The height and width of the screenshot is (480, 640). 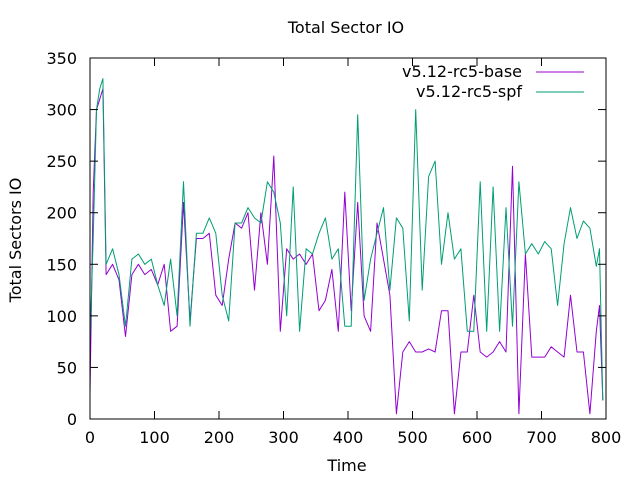 I want to click on y-axis-title: Total Sectors IO, so click(x=15, y=241).